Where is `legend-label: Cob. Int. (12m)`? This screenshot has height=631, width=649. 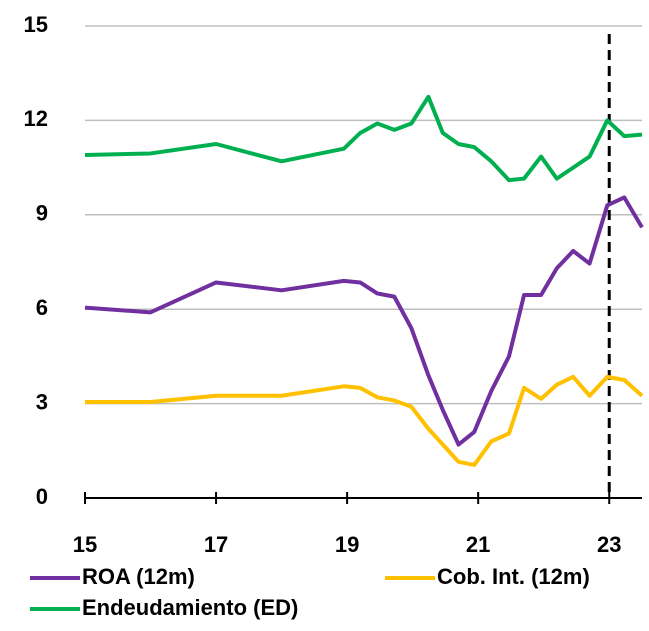
legend-label: Cob. Int. (12m) is located at coordinates (513, 576).